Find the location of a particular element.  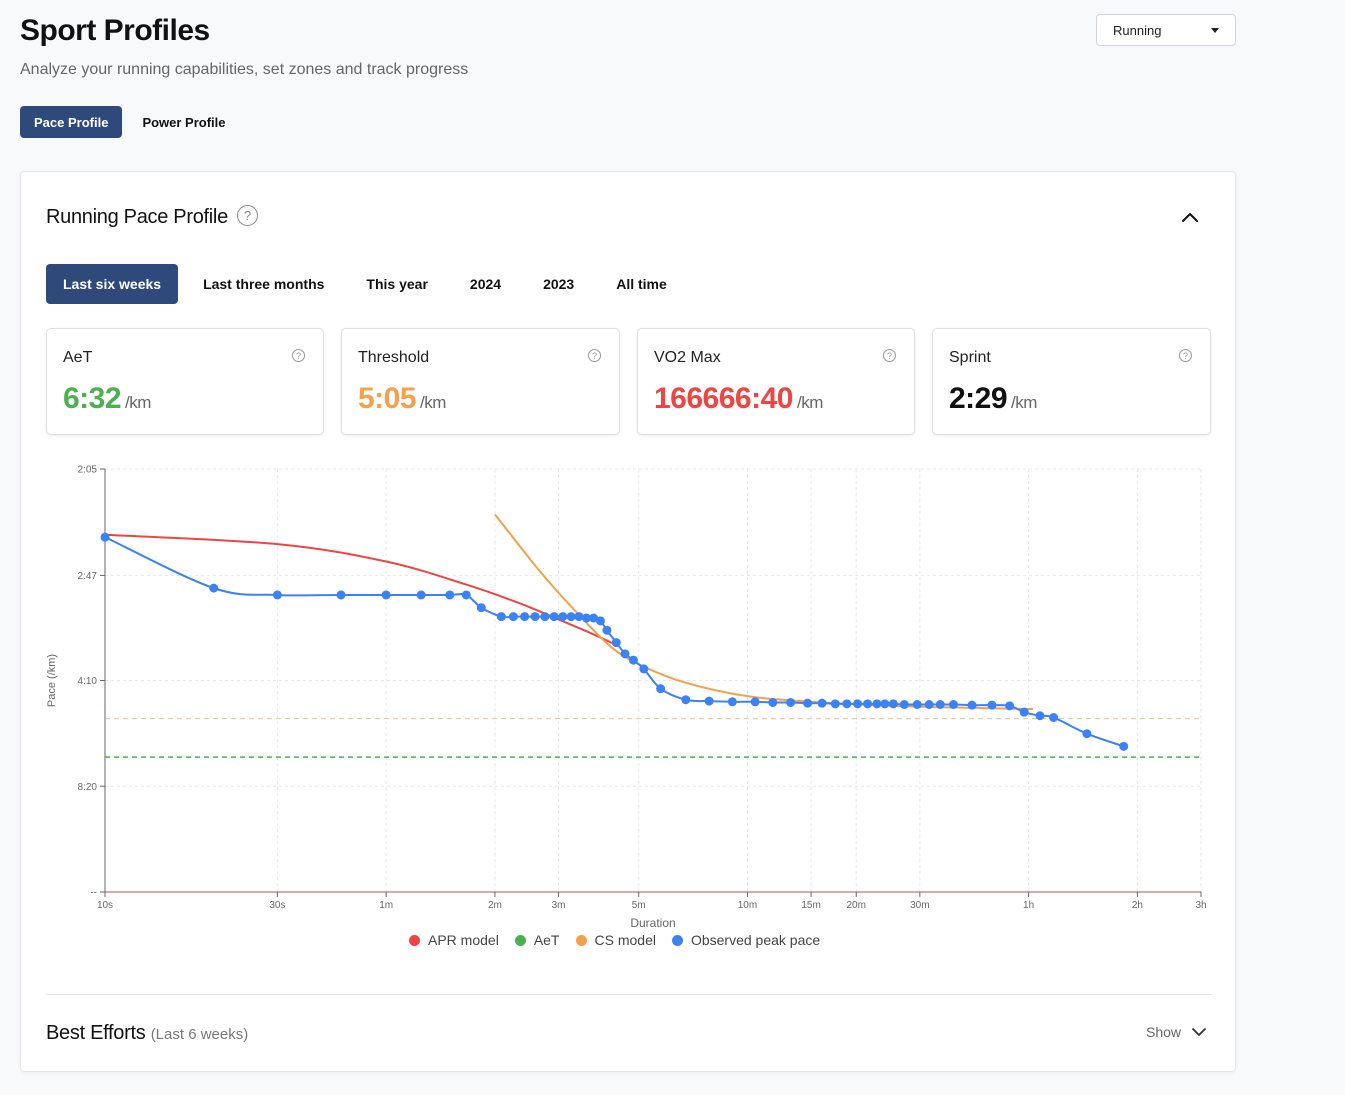

legend-item-aet: AeT is located at coordinates (537, 940).